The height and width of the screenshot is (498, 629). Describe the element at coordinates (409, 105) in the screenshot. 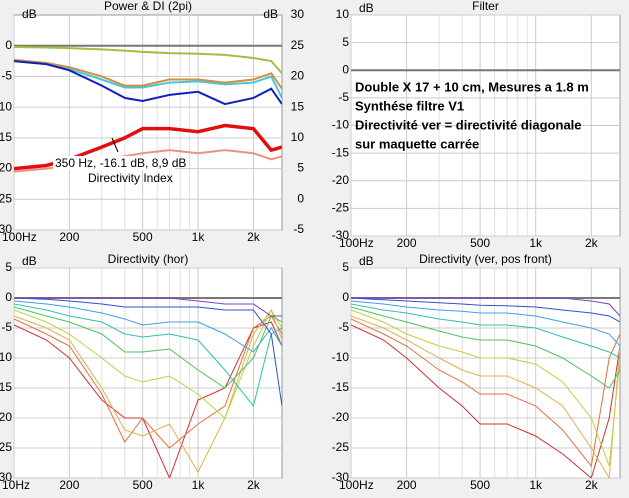

I see `note-line: Synthése filtre V1` at that location.